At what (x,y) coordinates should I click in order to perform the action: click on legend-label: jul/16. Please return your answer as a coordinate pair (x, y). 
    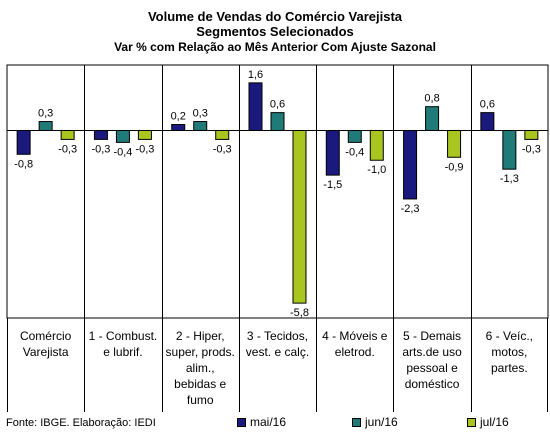
    Looking at the image, I should click on (494, 422).